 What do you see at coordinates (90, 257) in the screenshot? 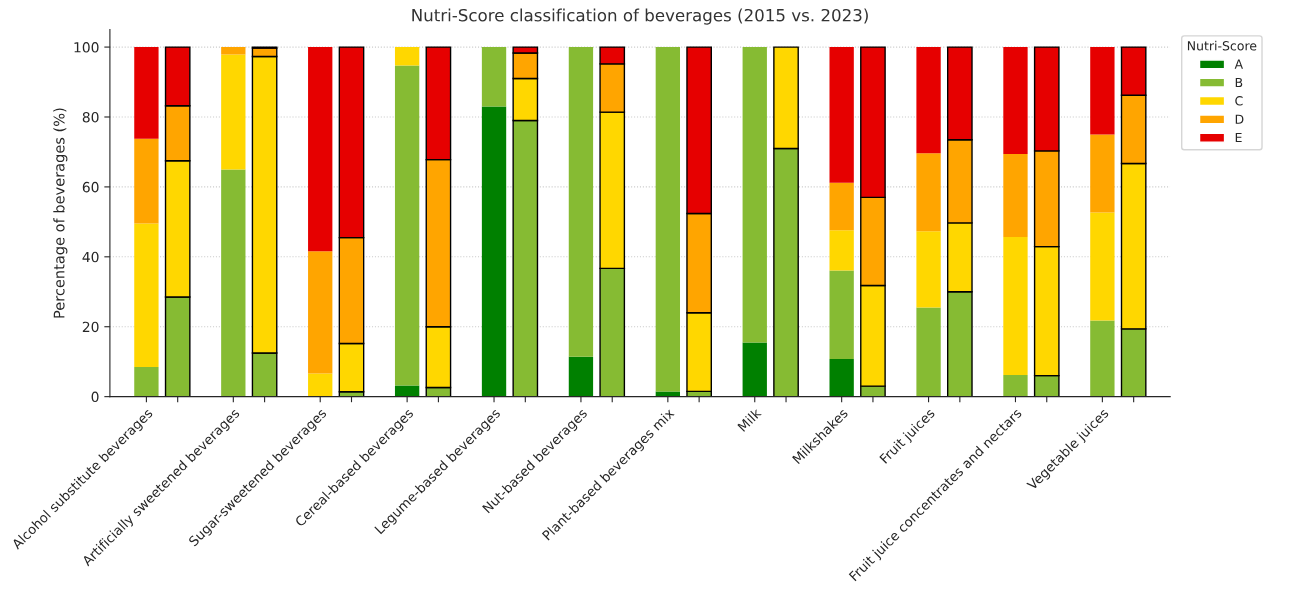
I see `y-tick-label: 40` at bounding box center [90, 257].